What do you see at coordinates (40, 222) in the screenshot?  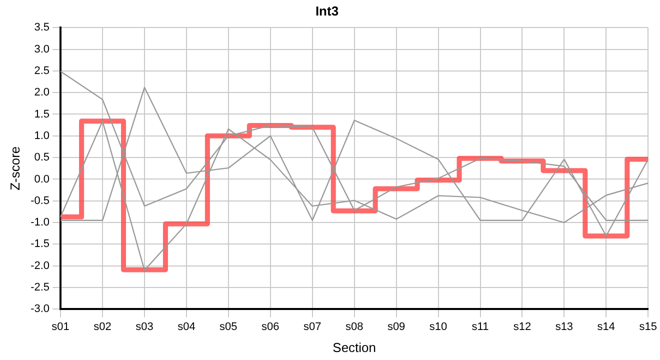 I see `y-tick-label: -1.0` at bounding box center [40, 222].